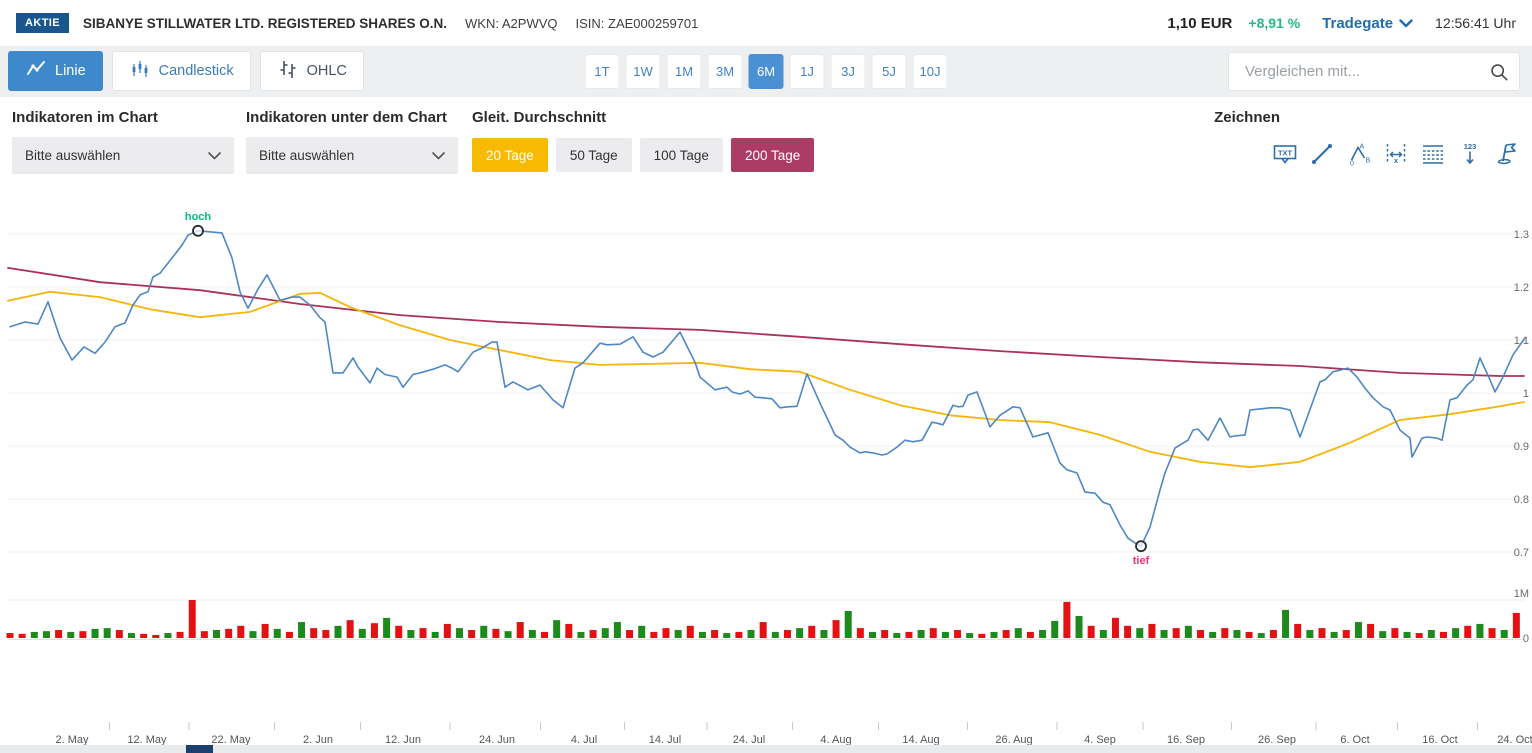  I want to click on period-button-10j: 10J, so click(930, 71).